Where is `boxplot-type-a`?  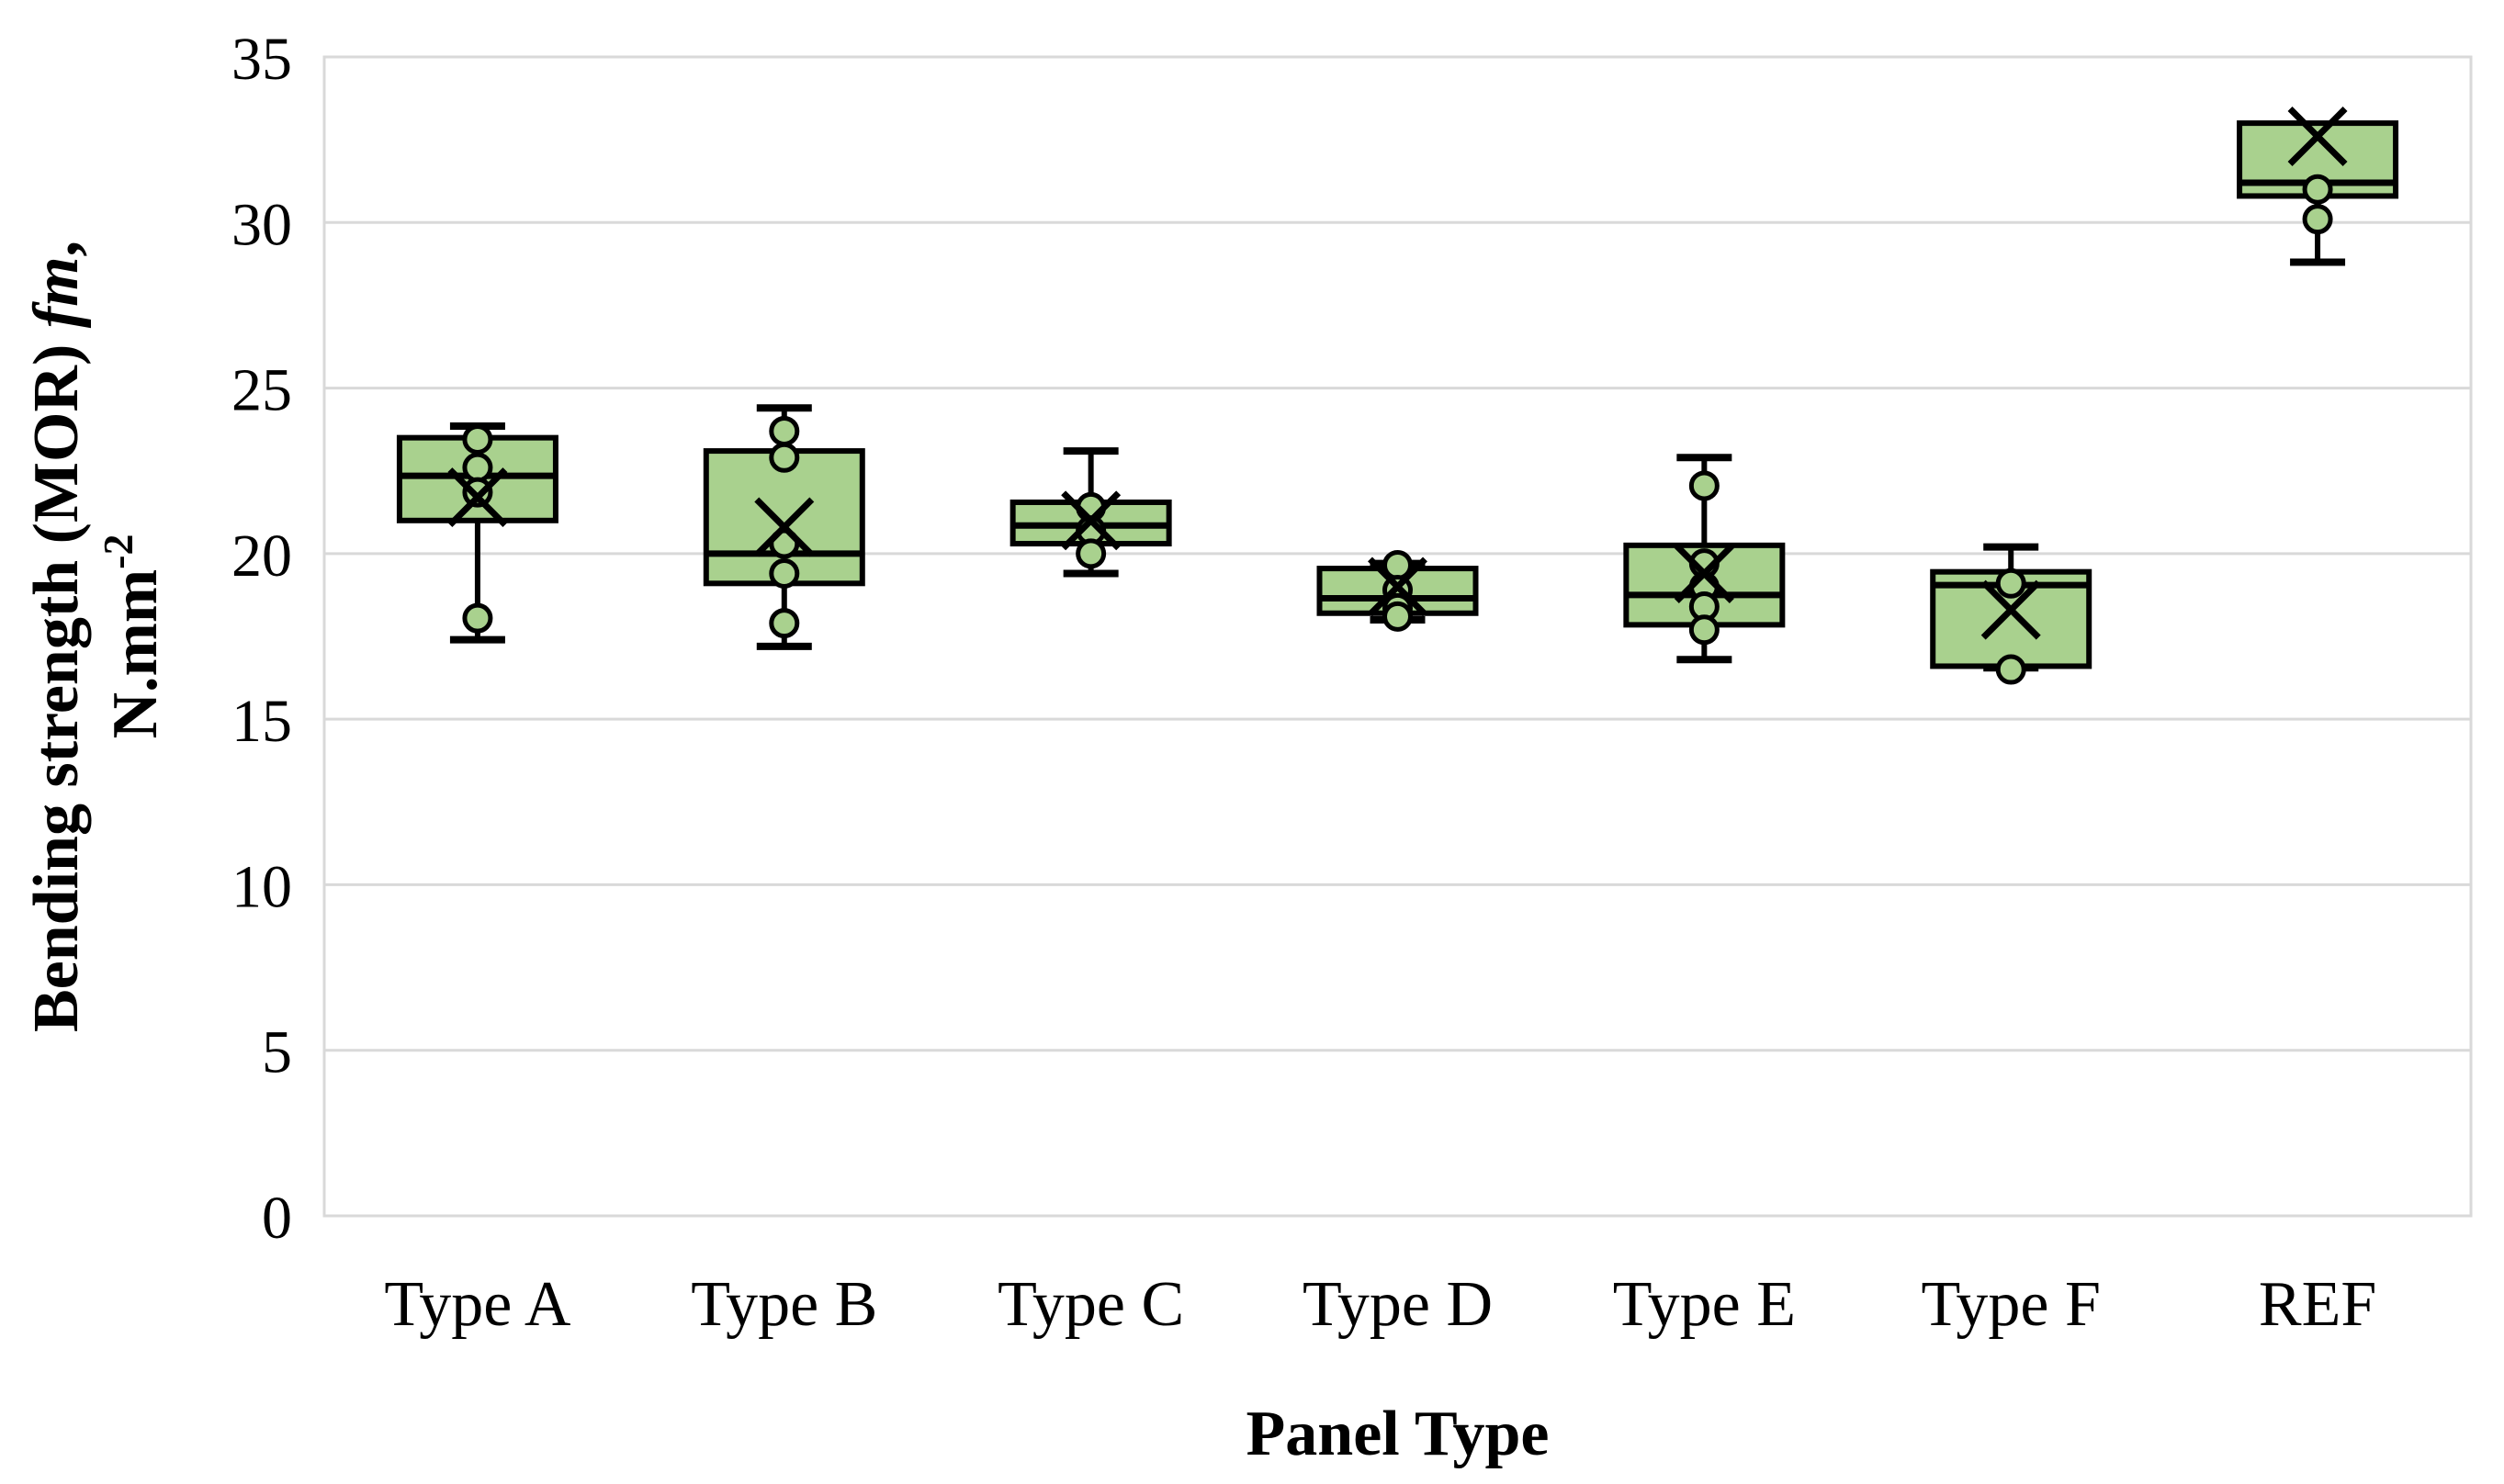
boxplot-type-a is located at coordinates (477, 533).